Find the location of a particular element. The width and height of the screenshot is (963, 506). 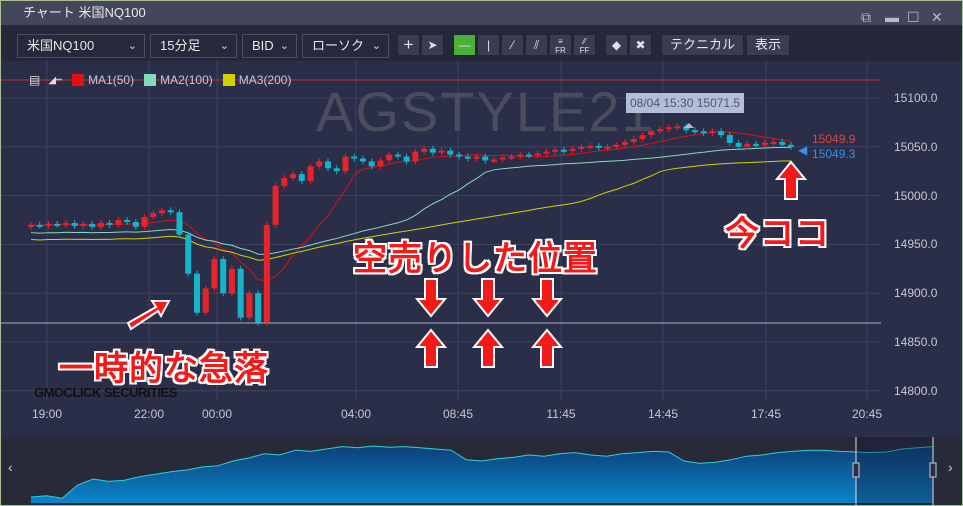

navigator-line is located at coordinates (482, 472).